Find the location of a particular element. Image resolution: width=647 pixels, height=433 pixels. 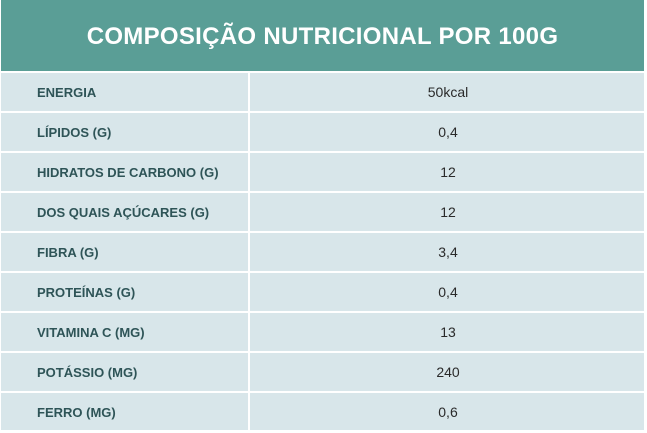

nutrient-label: FIBRA (G) is located at coordinates (125, 252).